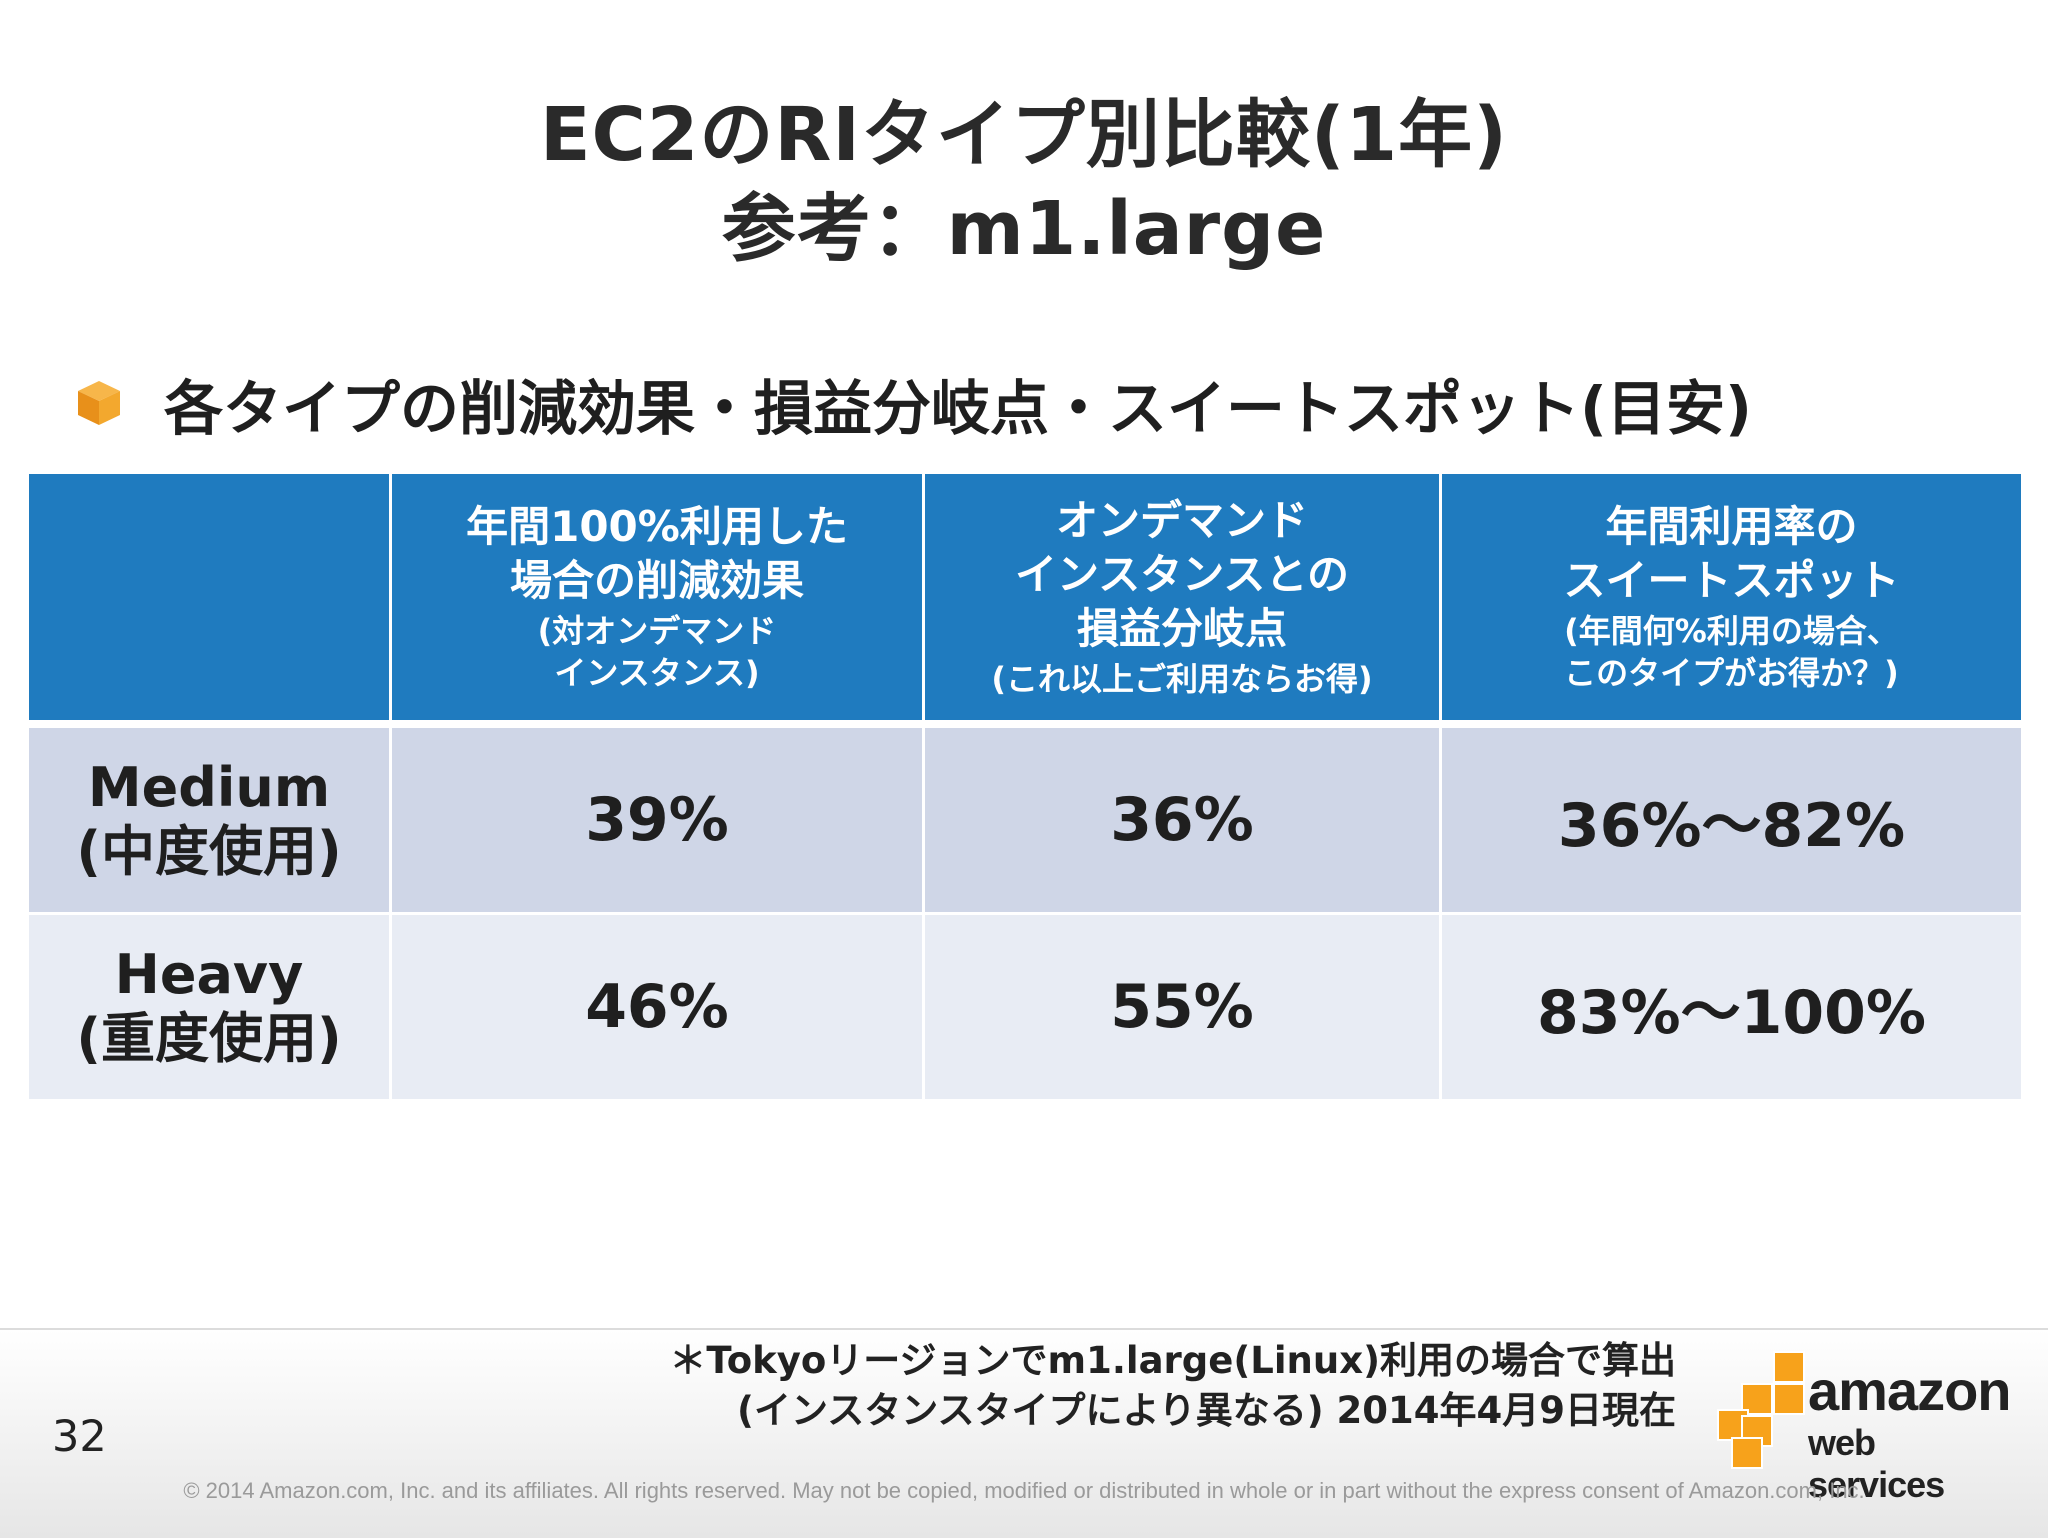 The image size is (2048, 1538). I want to click on page-number: 32, so click(79, 1437).